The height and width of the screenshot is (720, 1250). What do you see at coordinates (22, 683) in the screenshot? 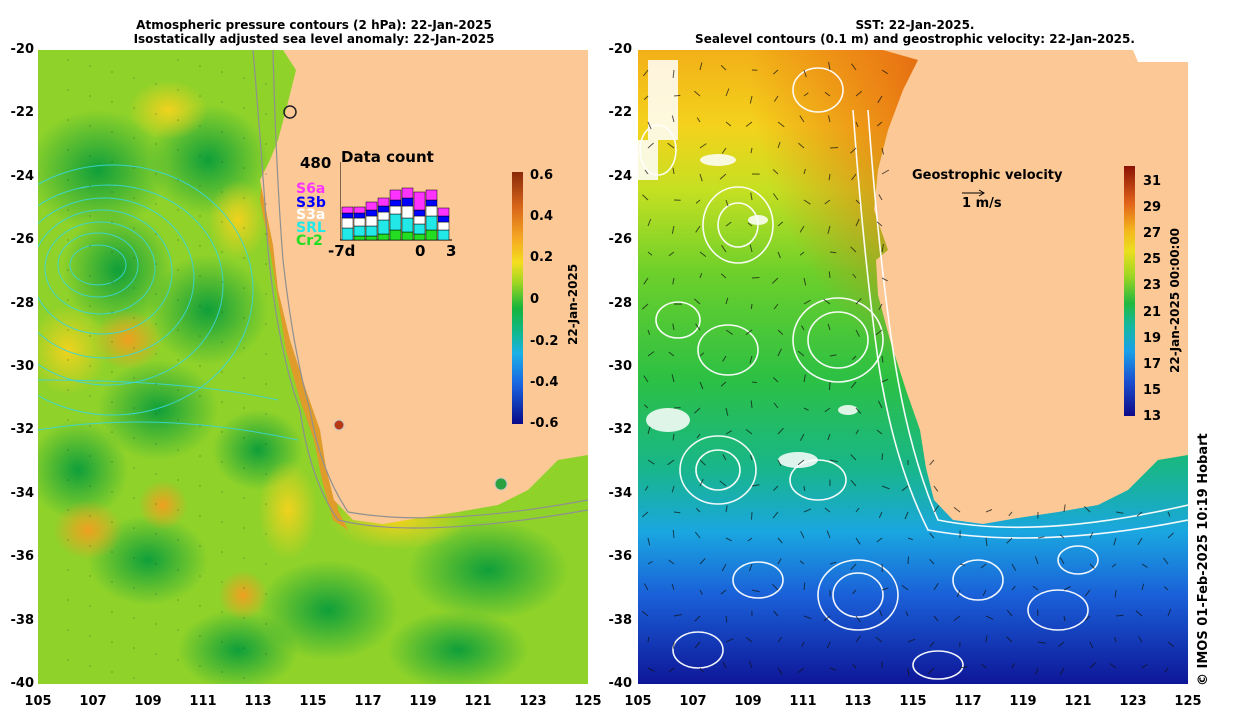
I see `left-y-tick-10: -40` at bounding box center [22, 683].